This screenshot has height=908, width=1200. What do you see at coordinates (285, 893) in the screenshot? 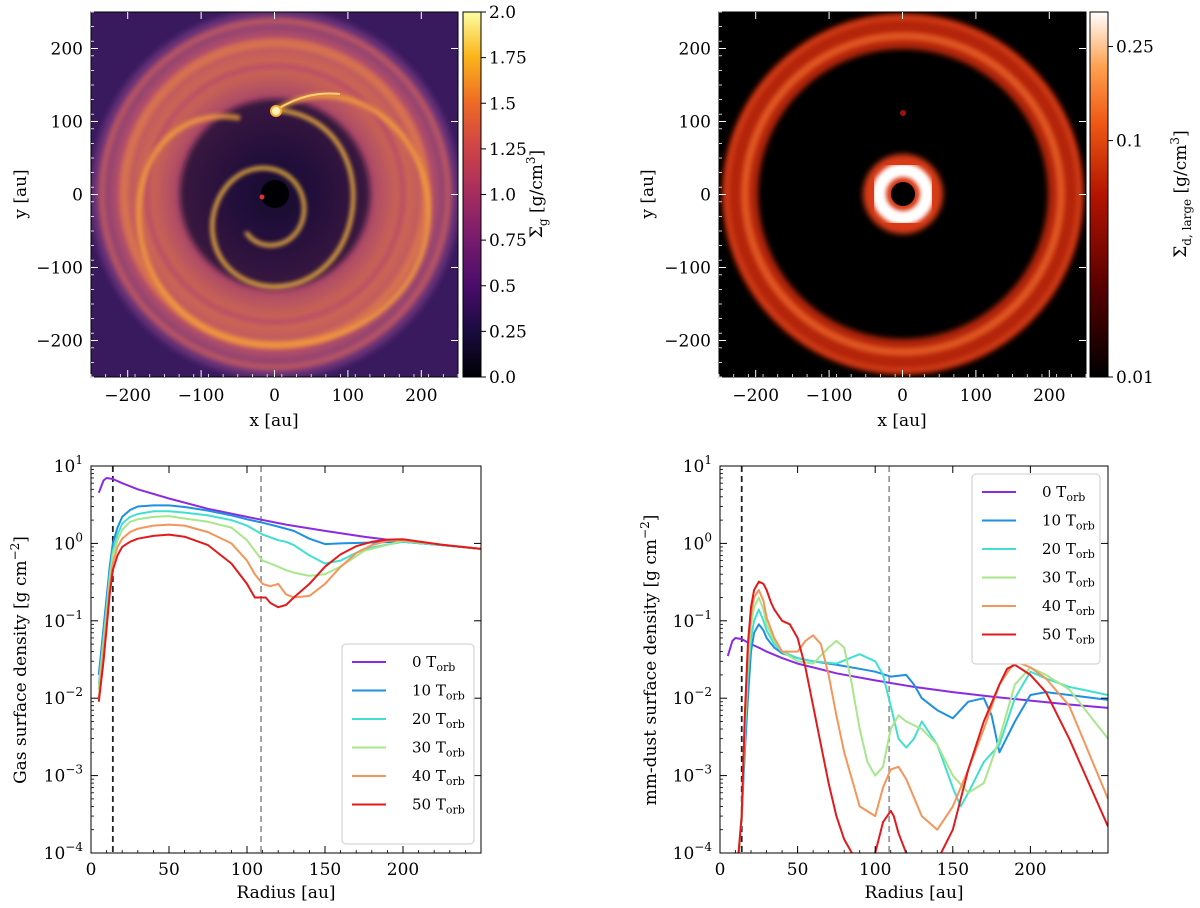
I see `gas-profile-xlabel: Radius [au]` at bounding box center [285, 893].